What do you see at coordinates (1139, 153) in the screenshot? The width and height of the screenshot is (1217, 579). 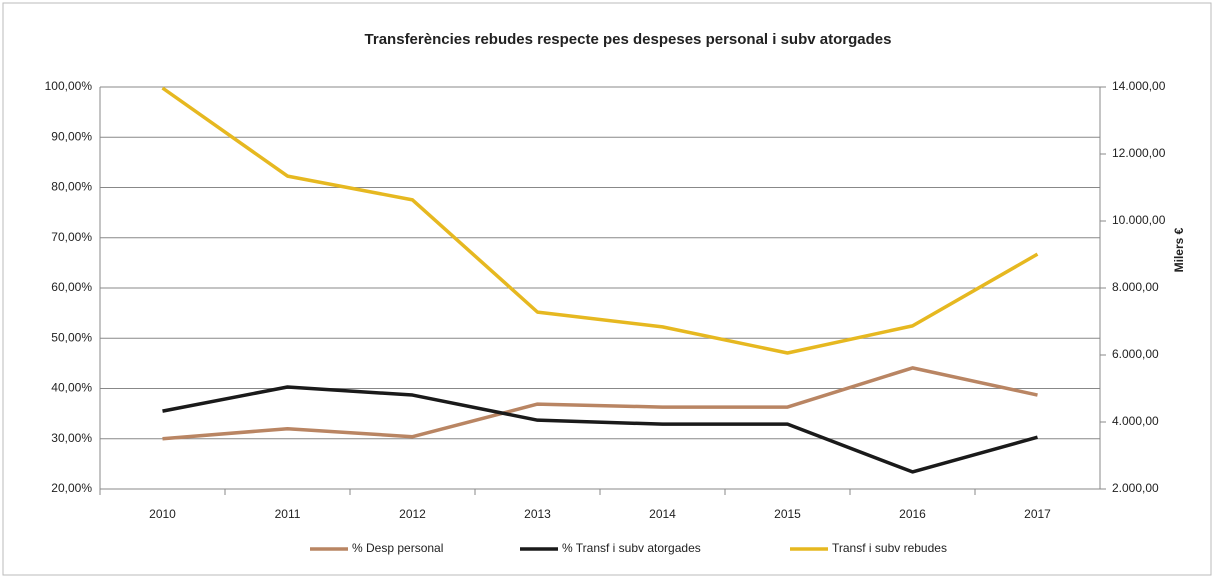 I see `y2-tick-label: 12.000,00` at bounding box center [1139, 153].